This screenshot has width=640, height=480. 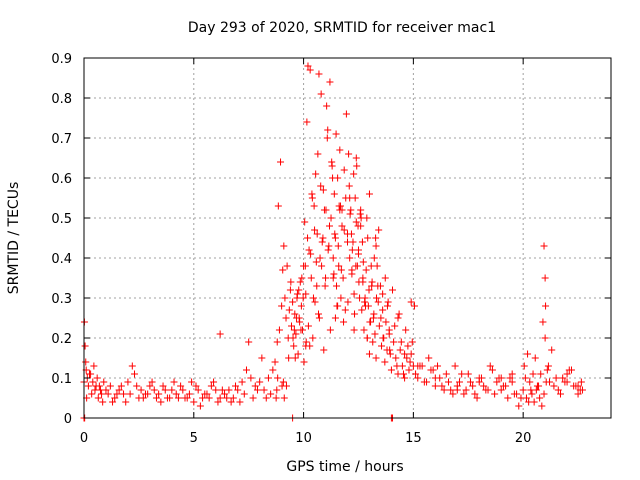 What do you see at coordinates (14, 238) in the screenshot?
I see `y-axis-title: SRMTID / TECUs` at bounding box center [14, 238].